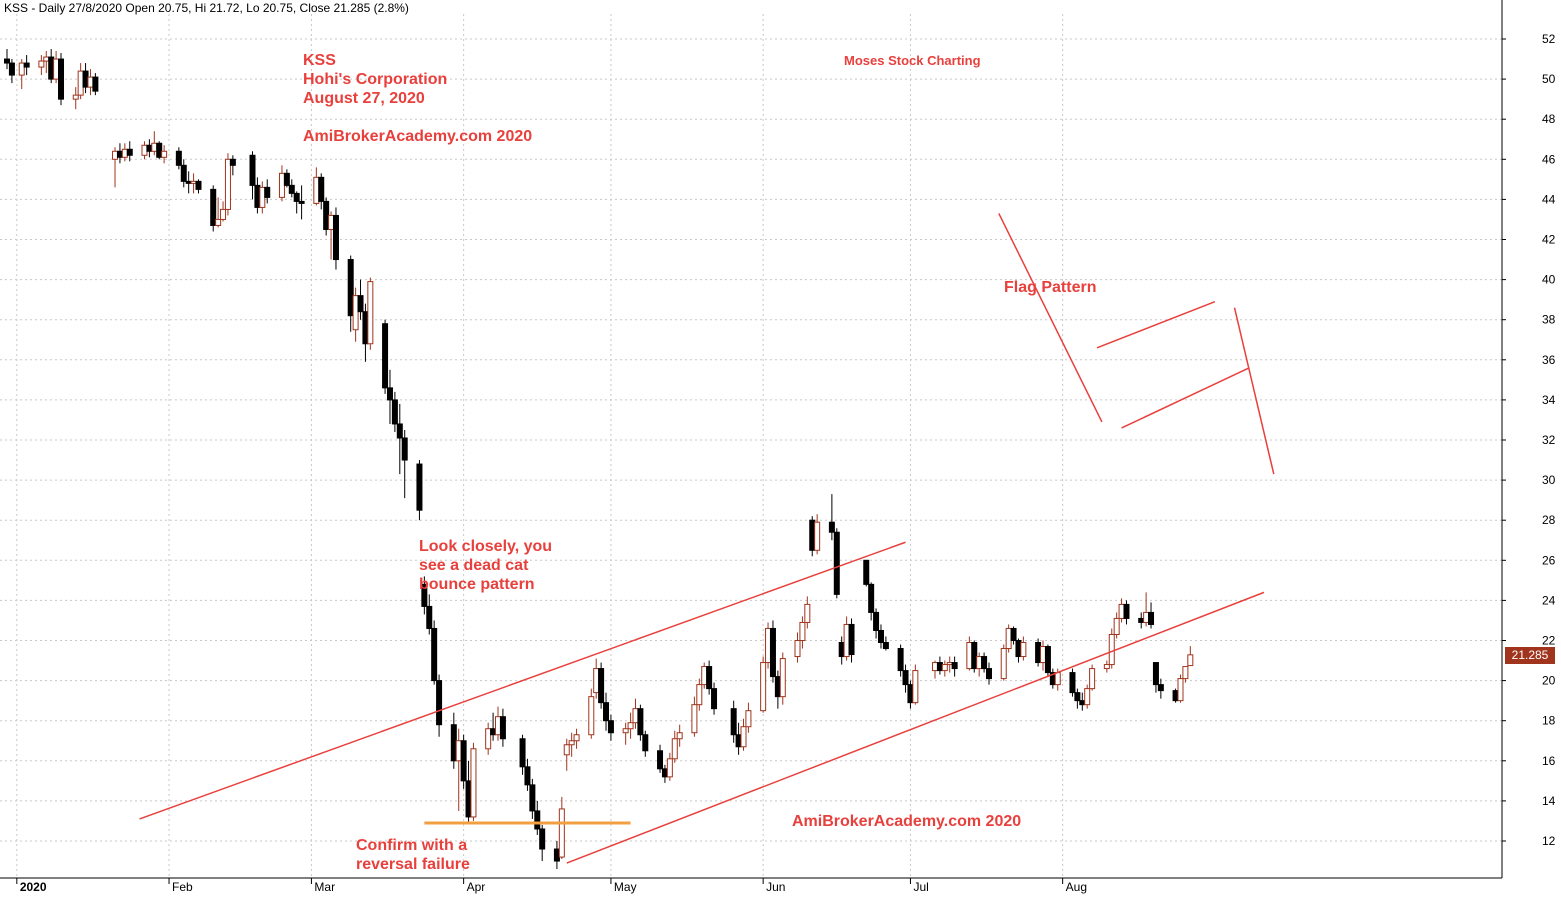  I want to click on y-tick-label: 18, so click(1549, 721).